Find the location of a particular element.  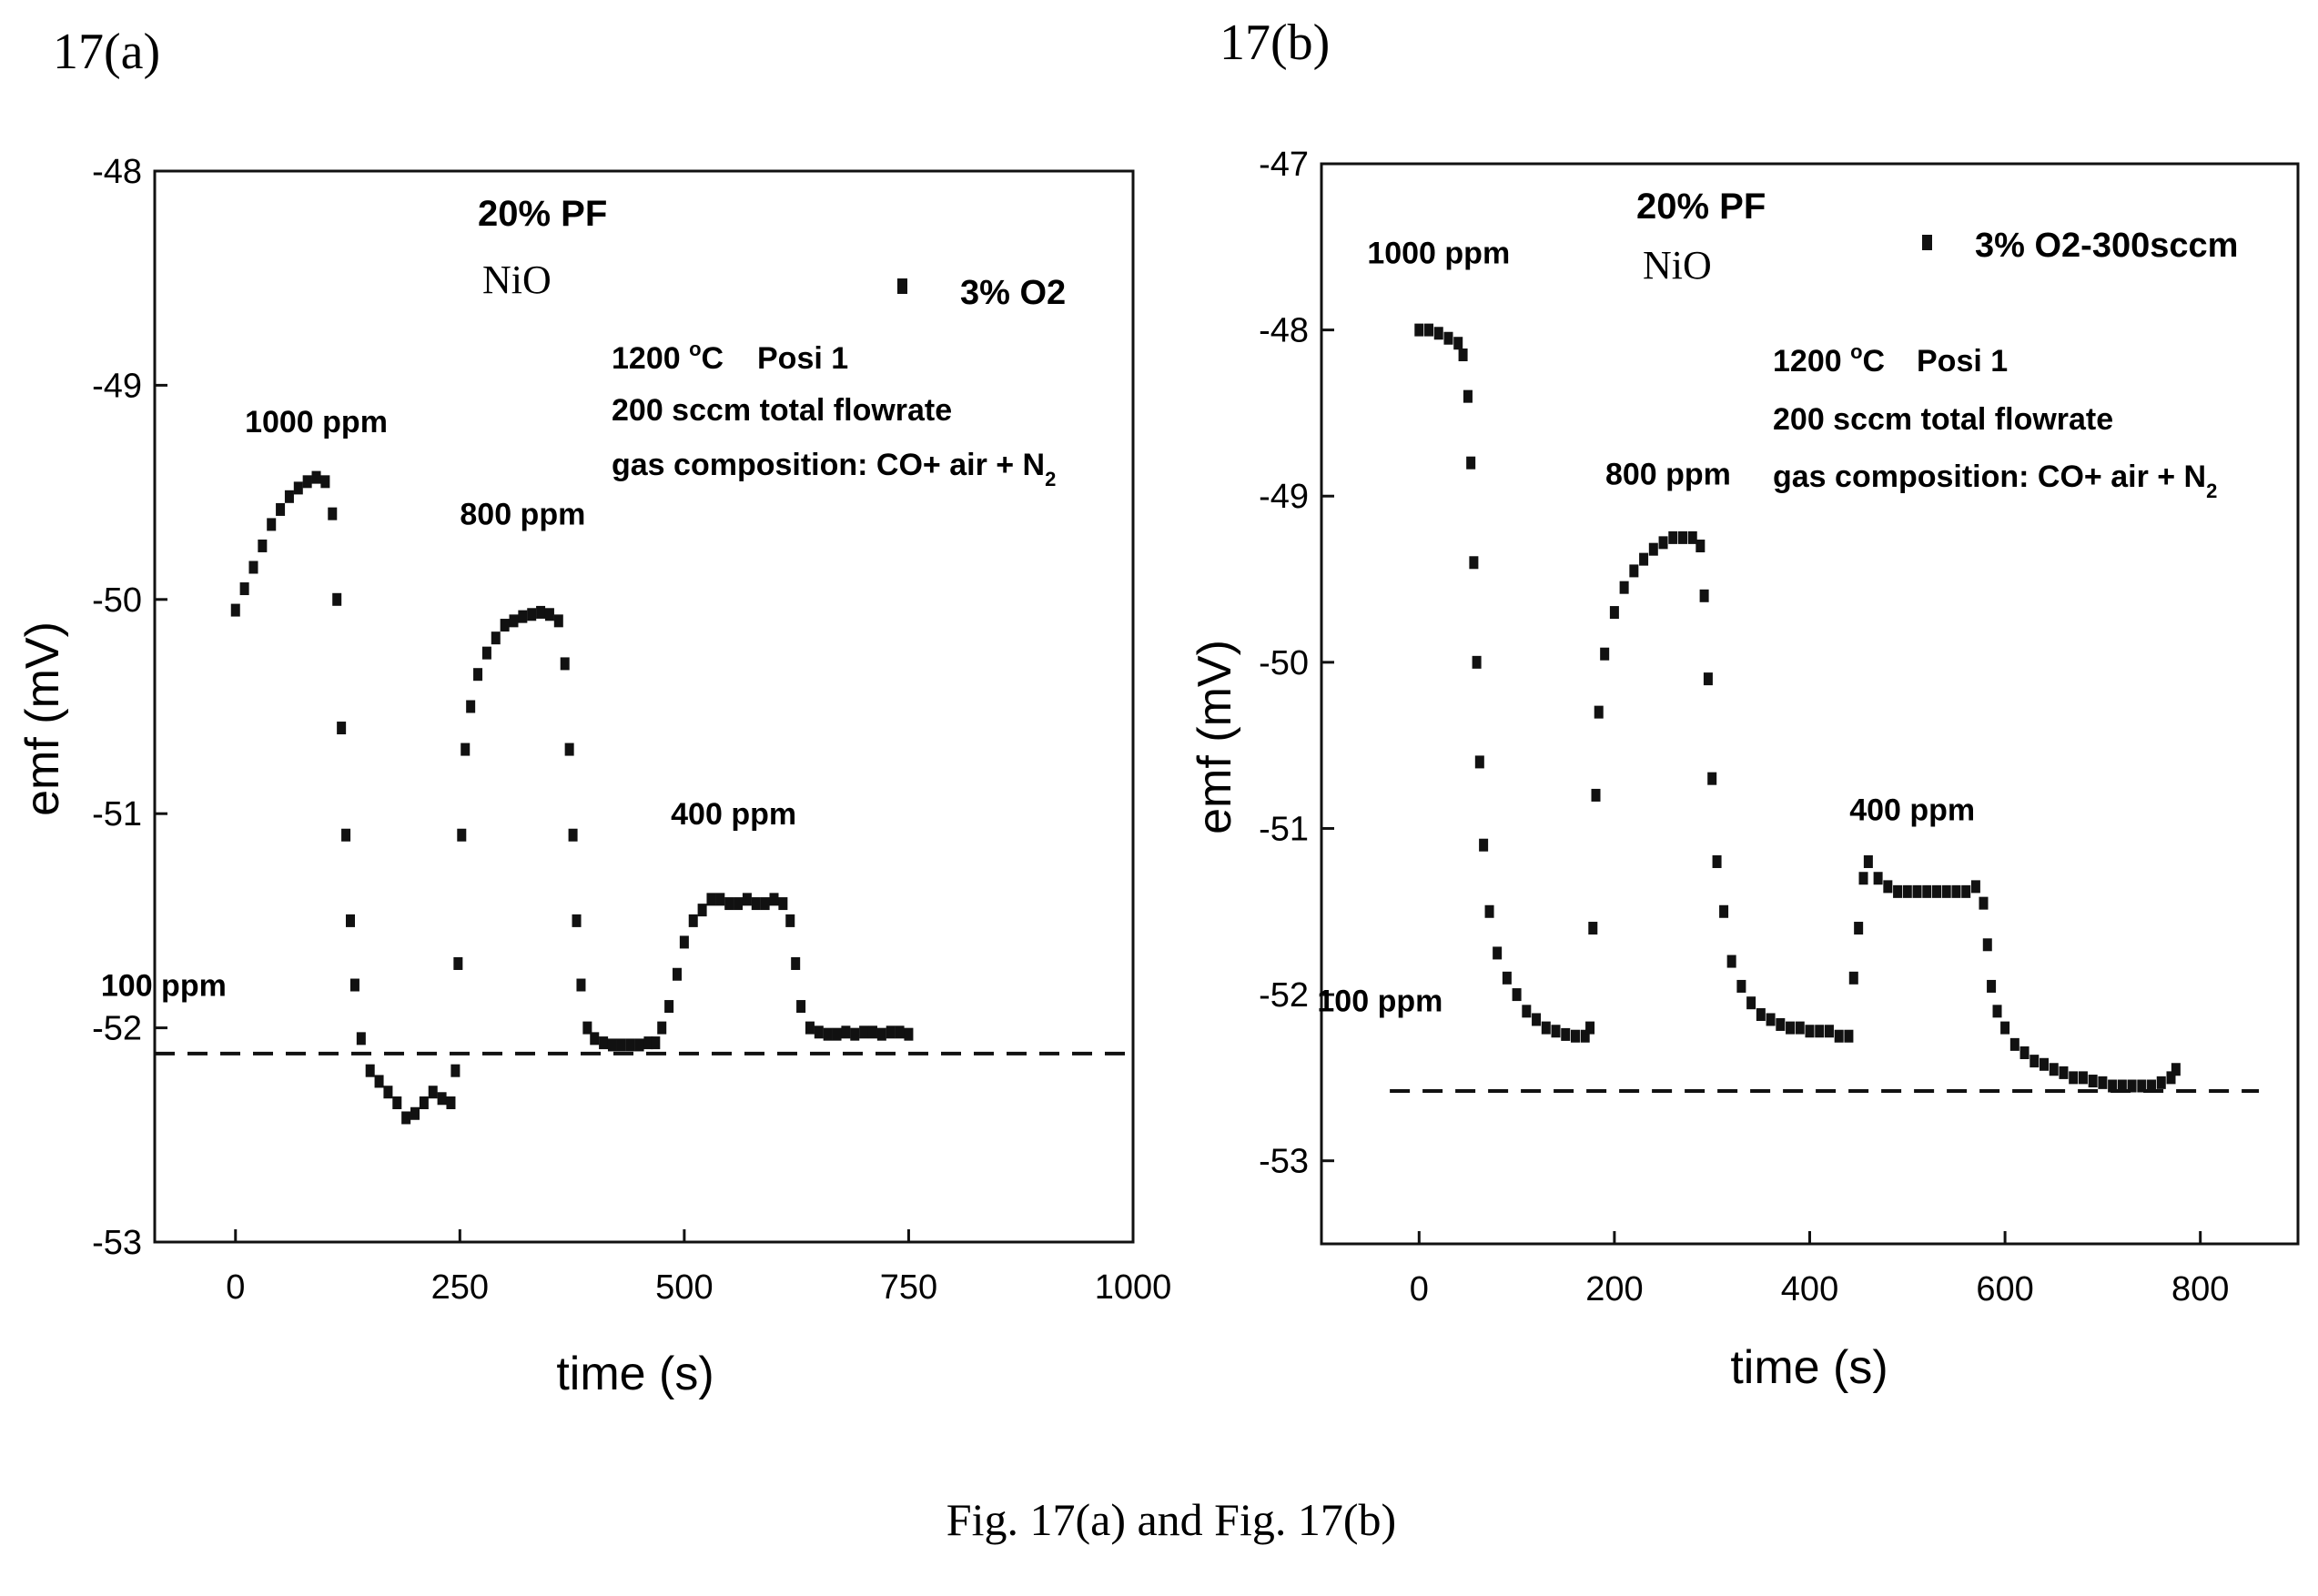

info-gas-a: gas composition: CO+ air + N2 is located at coordinates (834, 469).